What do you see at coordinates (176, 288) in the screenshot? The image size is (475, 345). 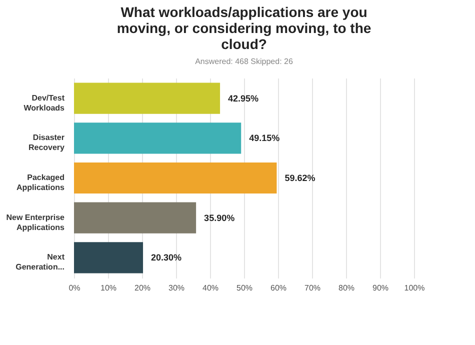 I see `x-tick-label: 30%` at bounding box center [176, 288].